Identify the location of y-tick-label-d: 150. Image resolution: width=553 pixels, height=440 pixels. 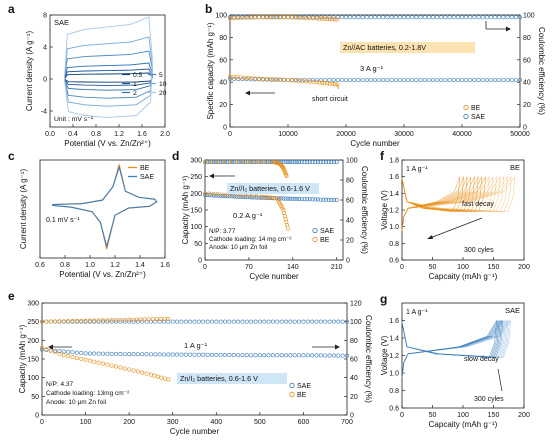
(196, 211).